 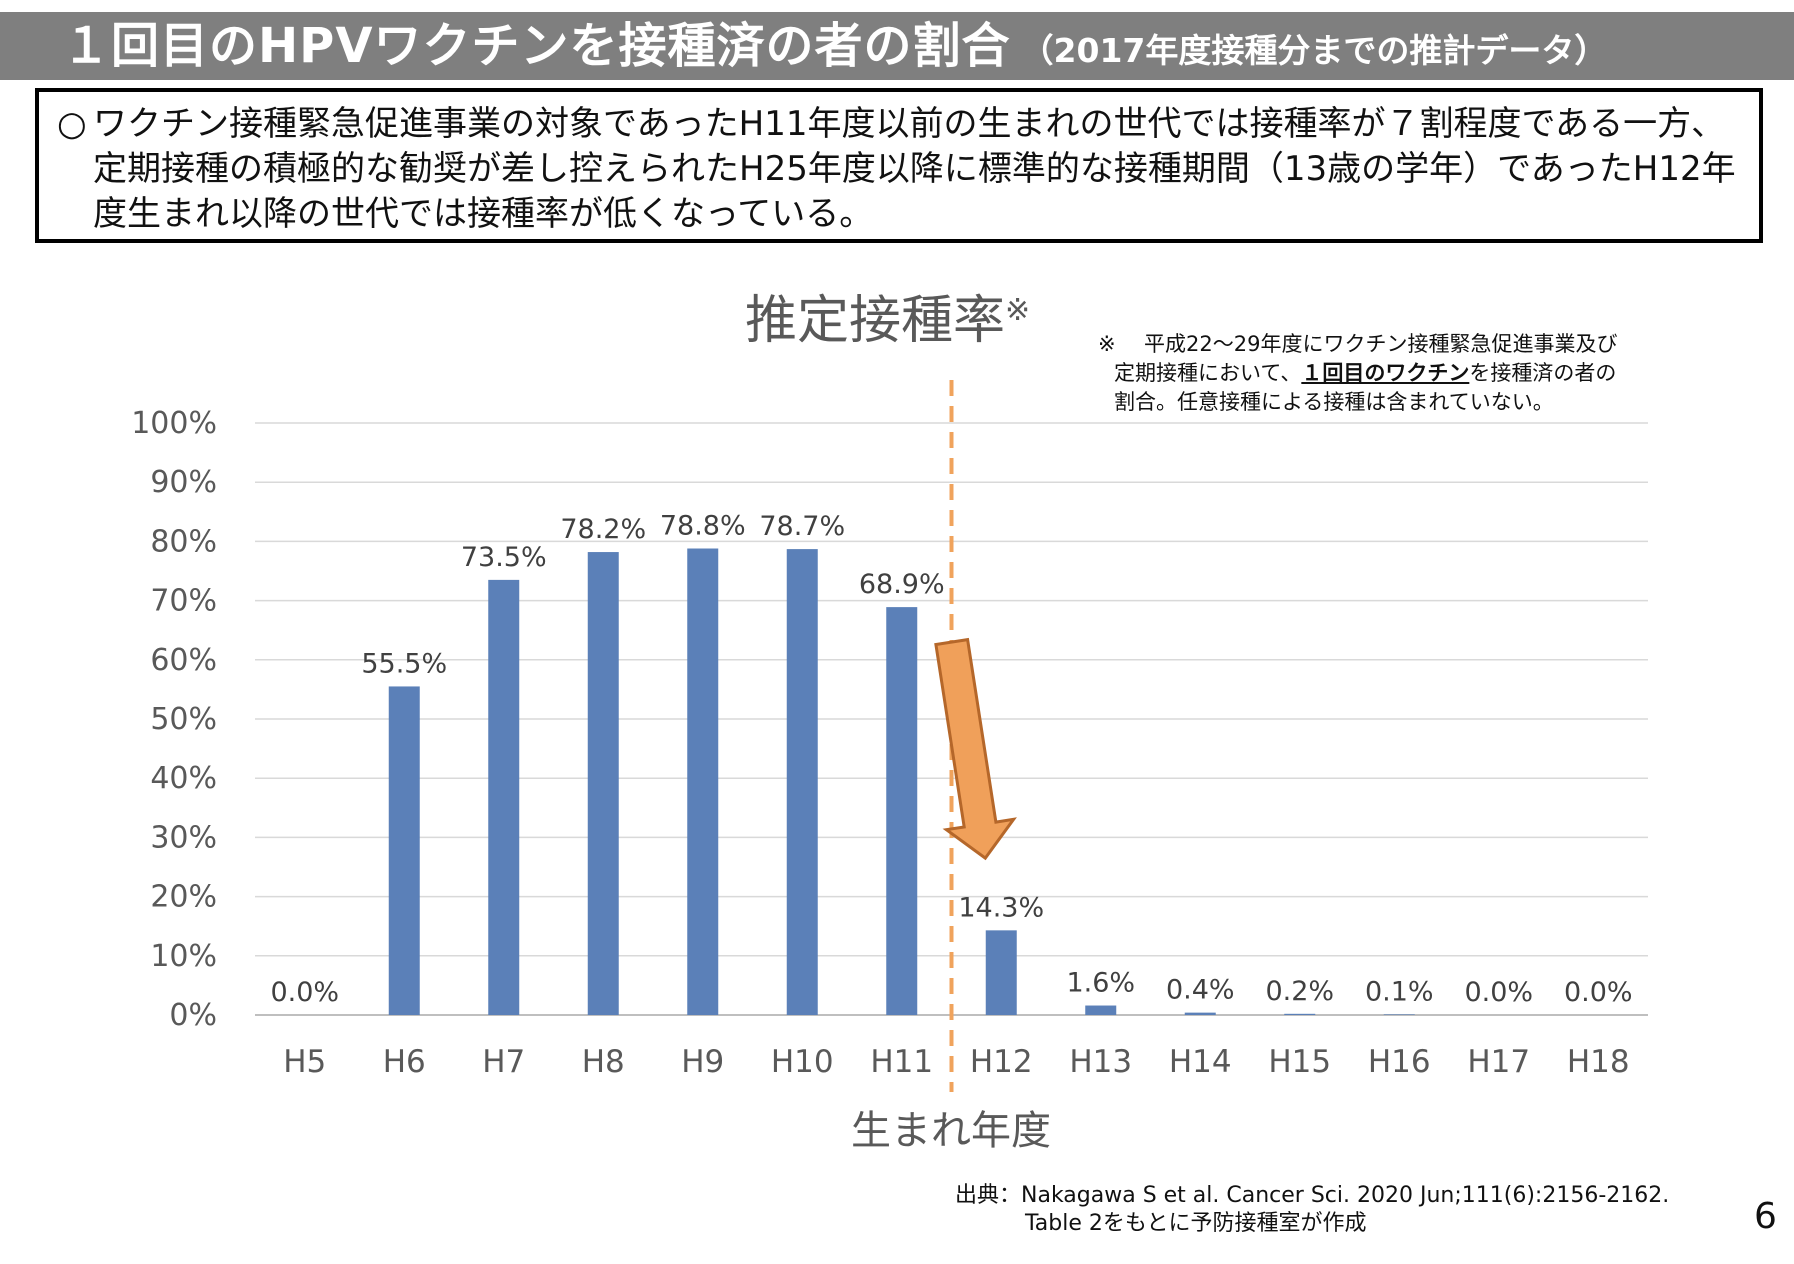 What do you see at coordinates (875, 321) in the screenshot?
I see `chart-title-text: 推定接種率` at bounding box center [875, 321].